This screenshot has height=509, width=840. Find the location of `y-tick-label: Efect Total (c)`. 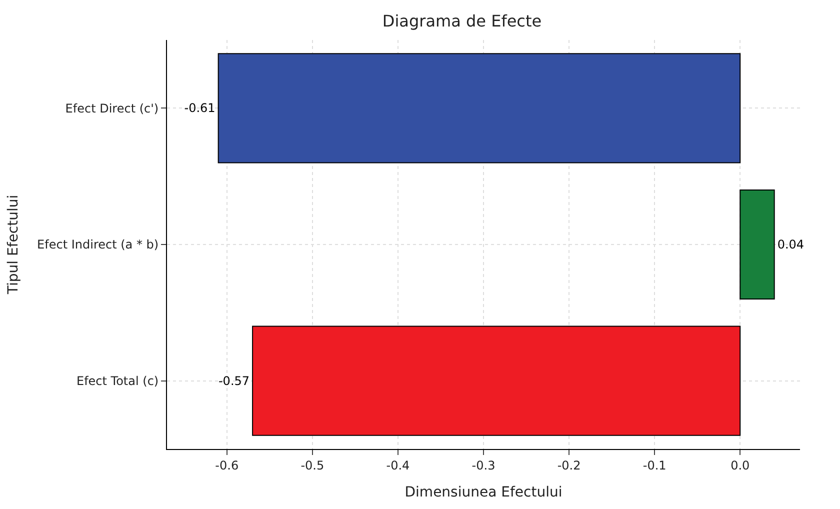

y-tick-label: Efect Total (c) is located at coordinates (117, 381).